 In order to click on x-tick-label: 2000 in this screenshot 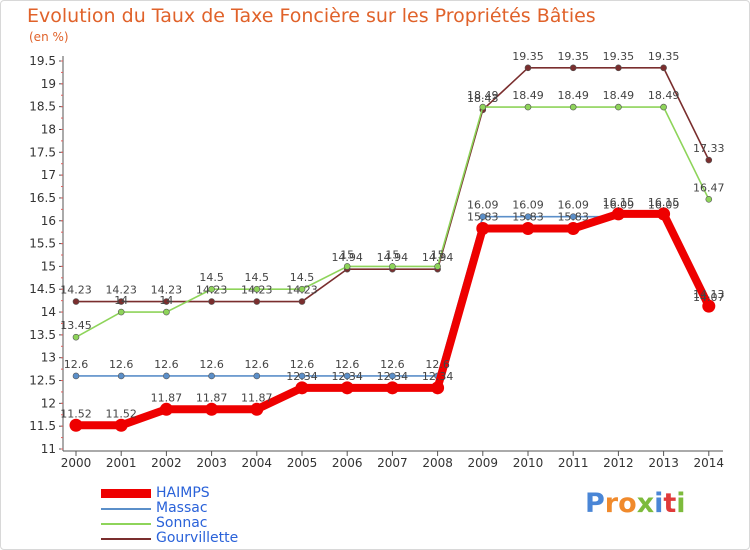, I will do `click(76, 463)`.